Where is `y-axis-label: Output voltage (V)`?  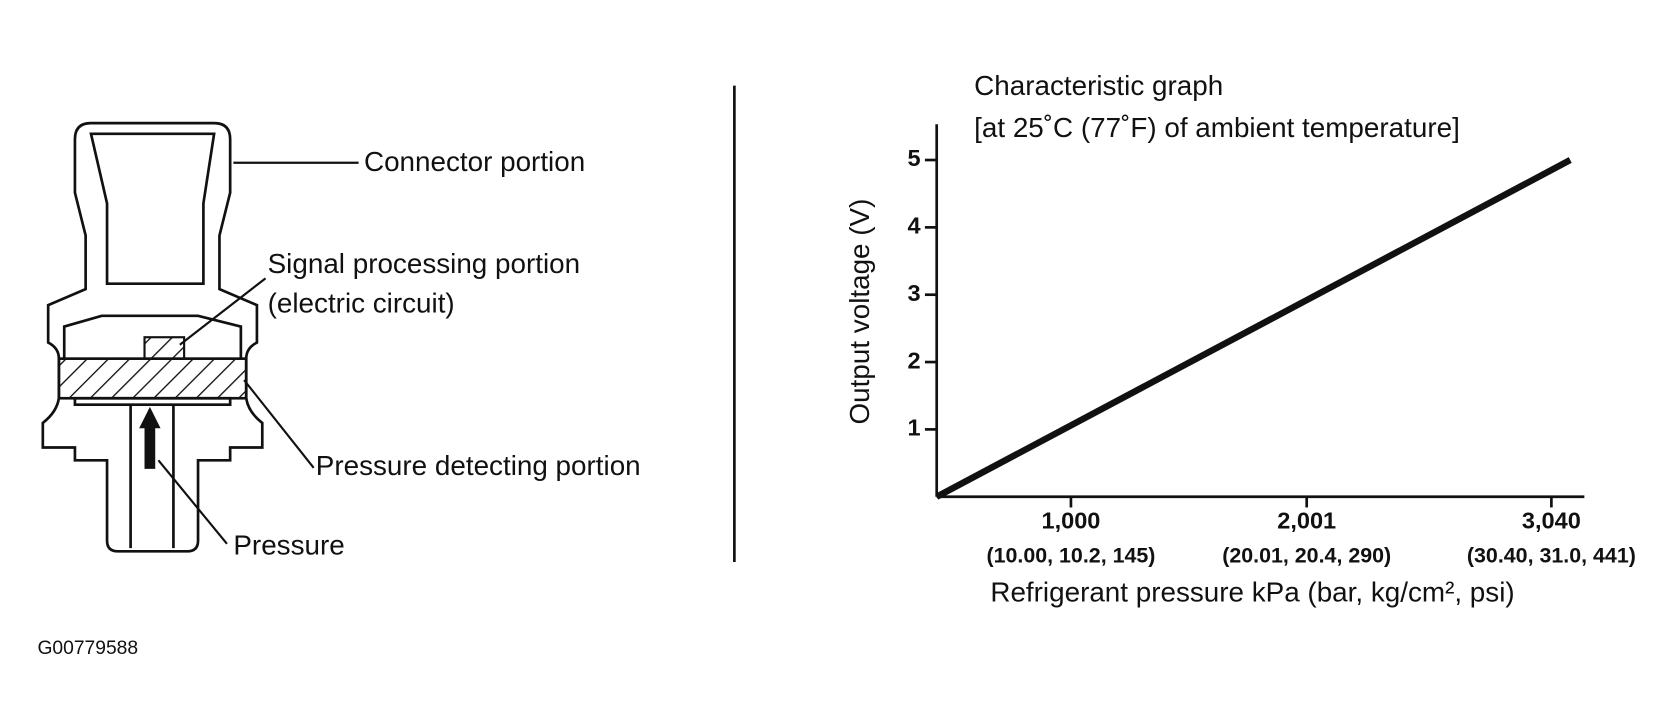 y-axis-label: Output voltage (V) is located at coordinates (859, 312).